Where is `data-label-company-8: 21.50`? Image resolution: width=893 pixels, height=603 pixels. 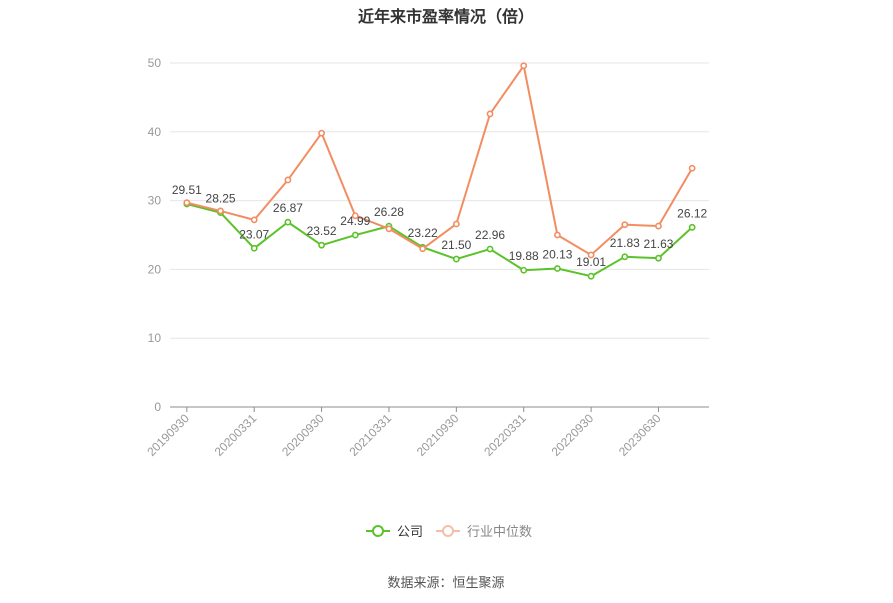 data-label-company-8: 21.50 is located at coordinates (456, 245).